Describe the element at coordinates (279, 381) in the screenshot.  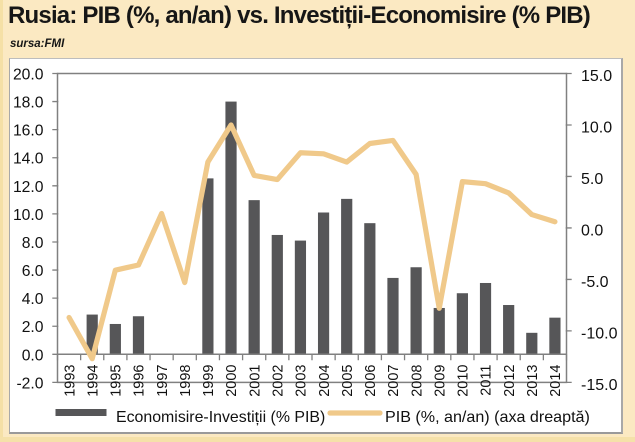
I see `svg-text: 2002` at that location.